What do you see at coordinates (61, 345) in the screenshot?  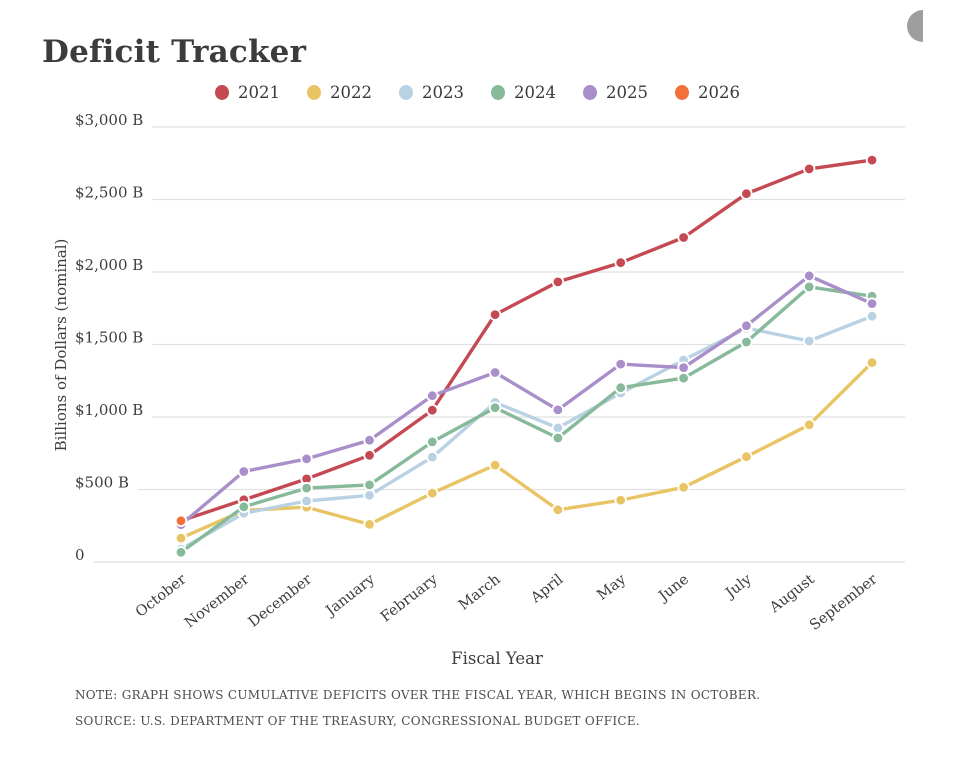 I see `y-axis-title: Billions of Dollars (nominal)` at bounding box center [61, 345].